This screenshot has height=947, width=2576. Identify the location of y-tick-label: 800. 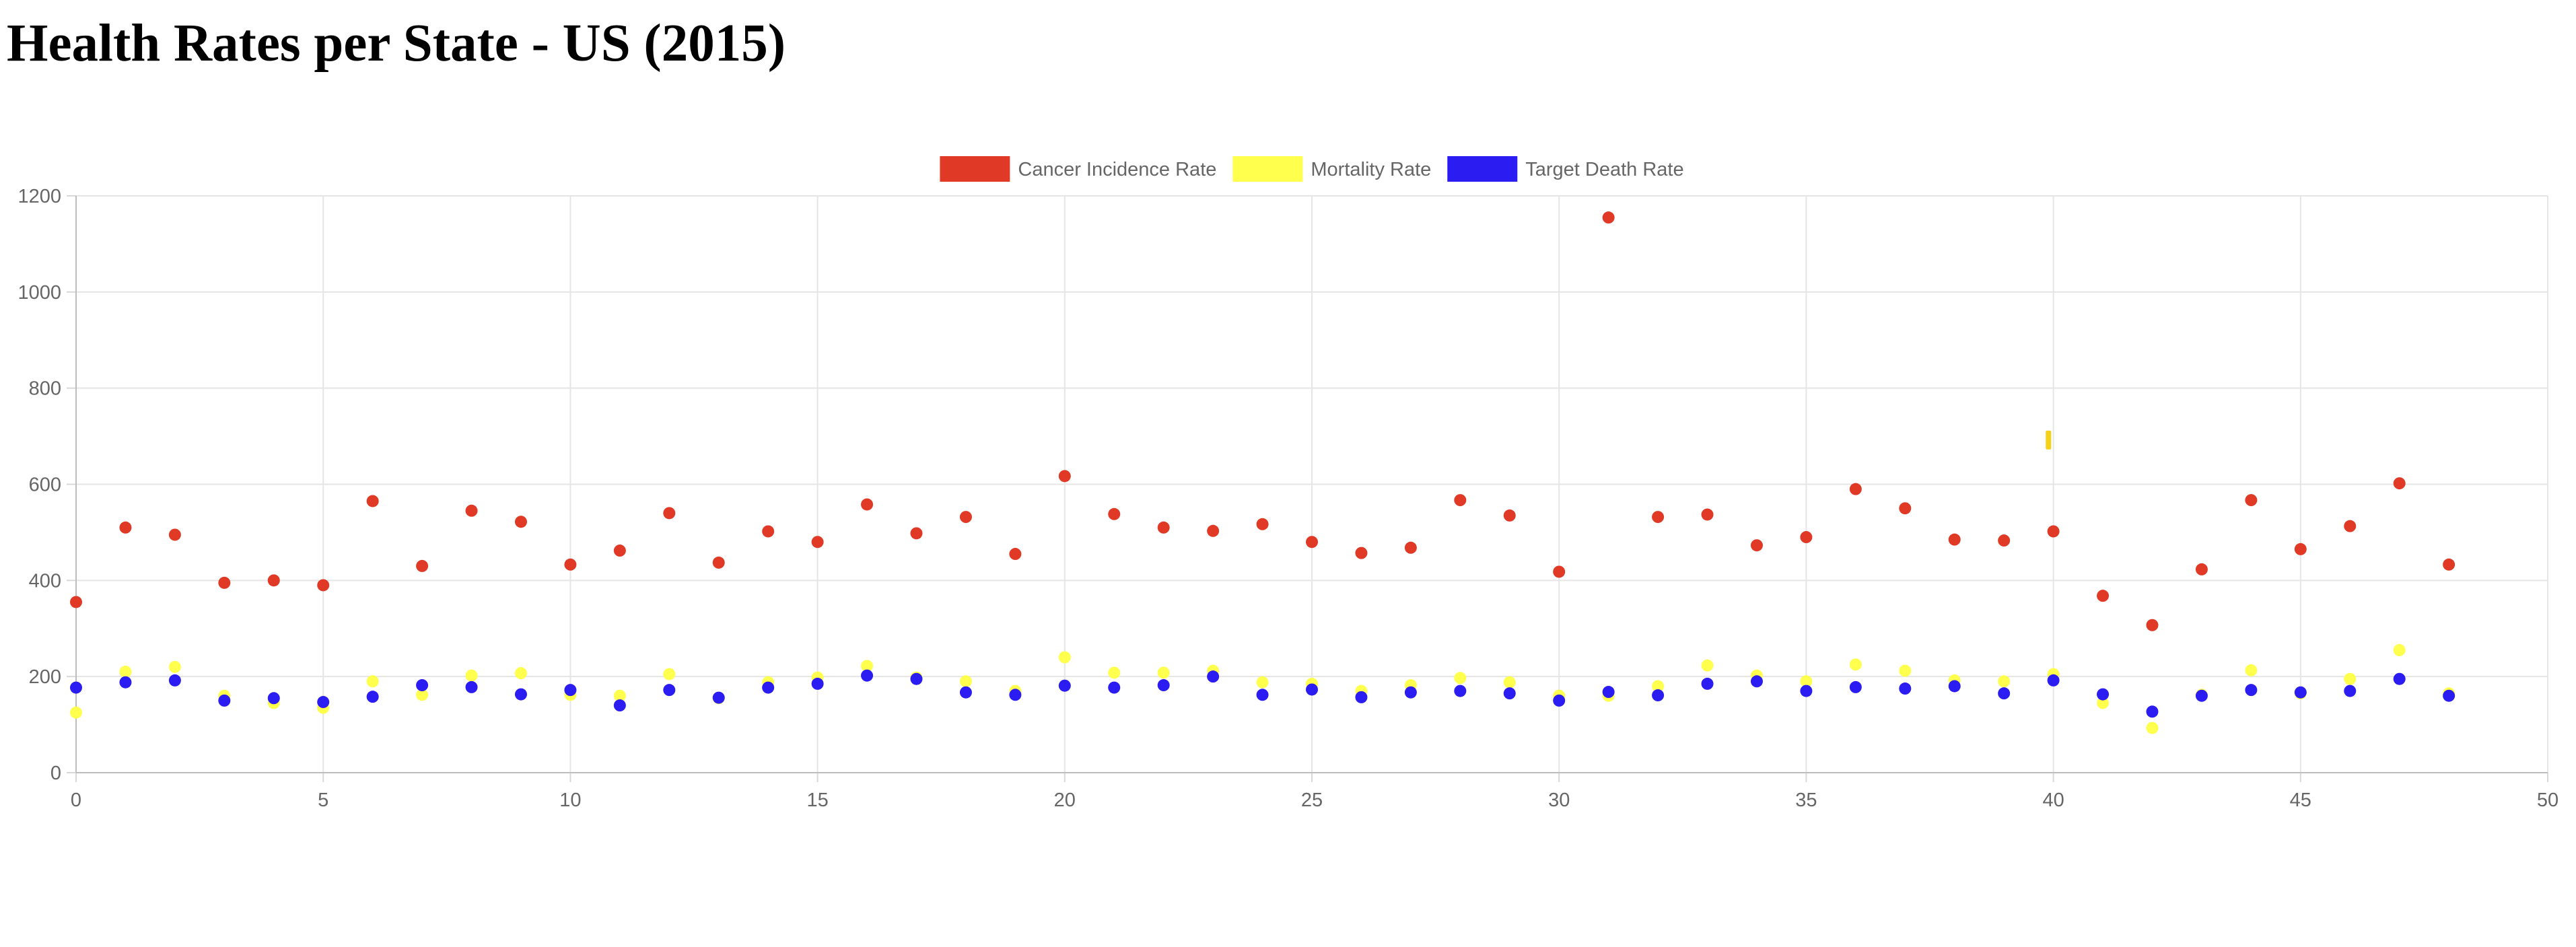
(45, 389).